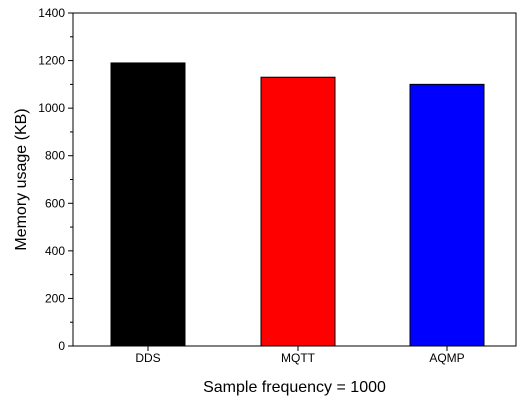  Describe the element at coordinates (55, 251) in the screenshot. I see `y-tick-label: 400` at that location.